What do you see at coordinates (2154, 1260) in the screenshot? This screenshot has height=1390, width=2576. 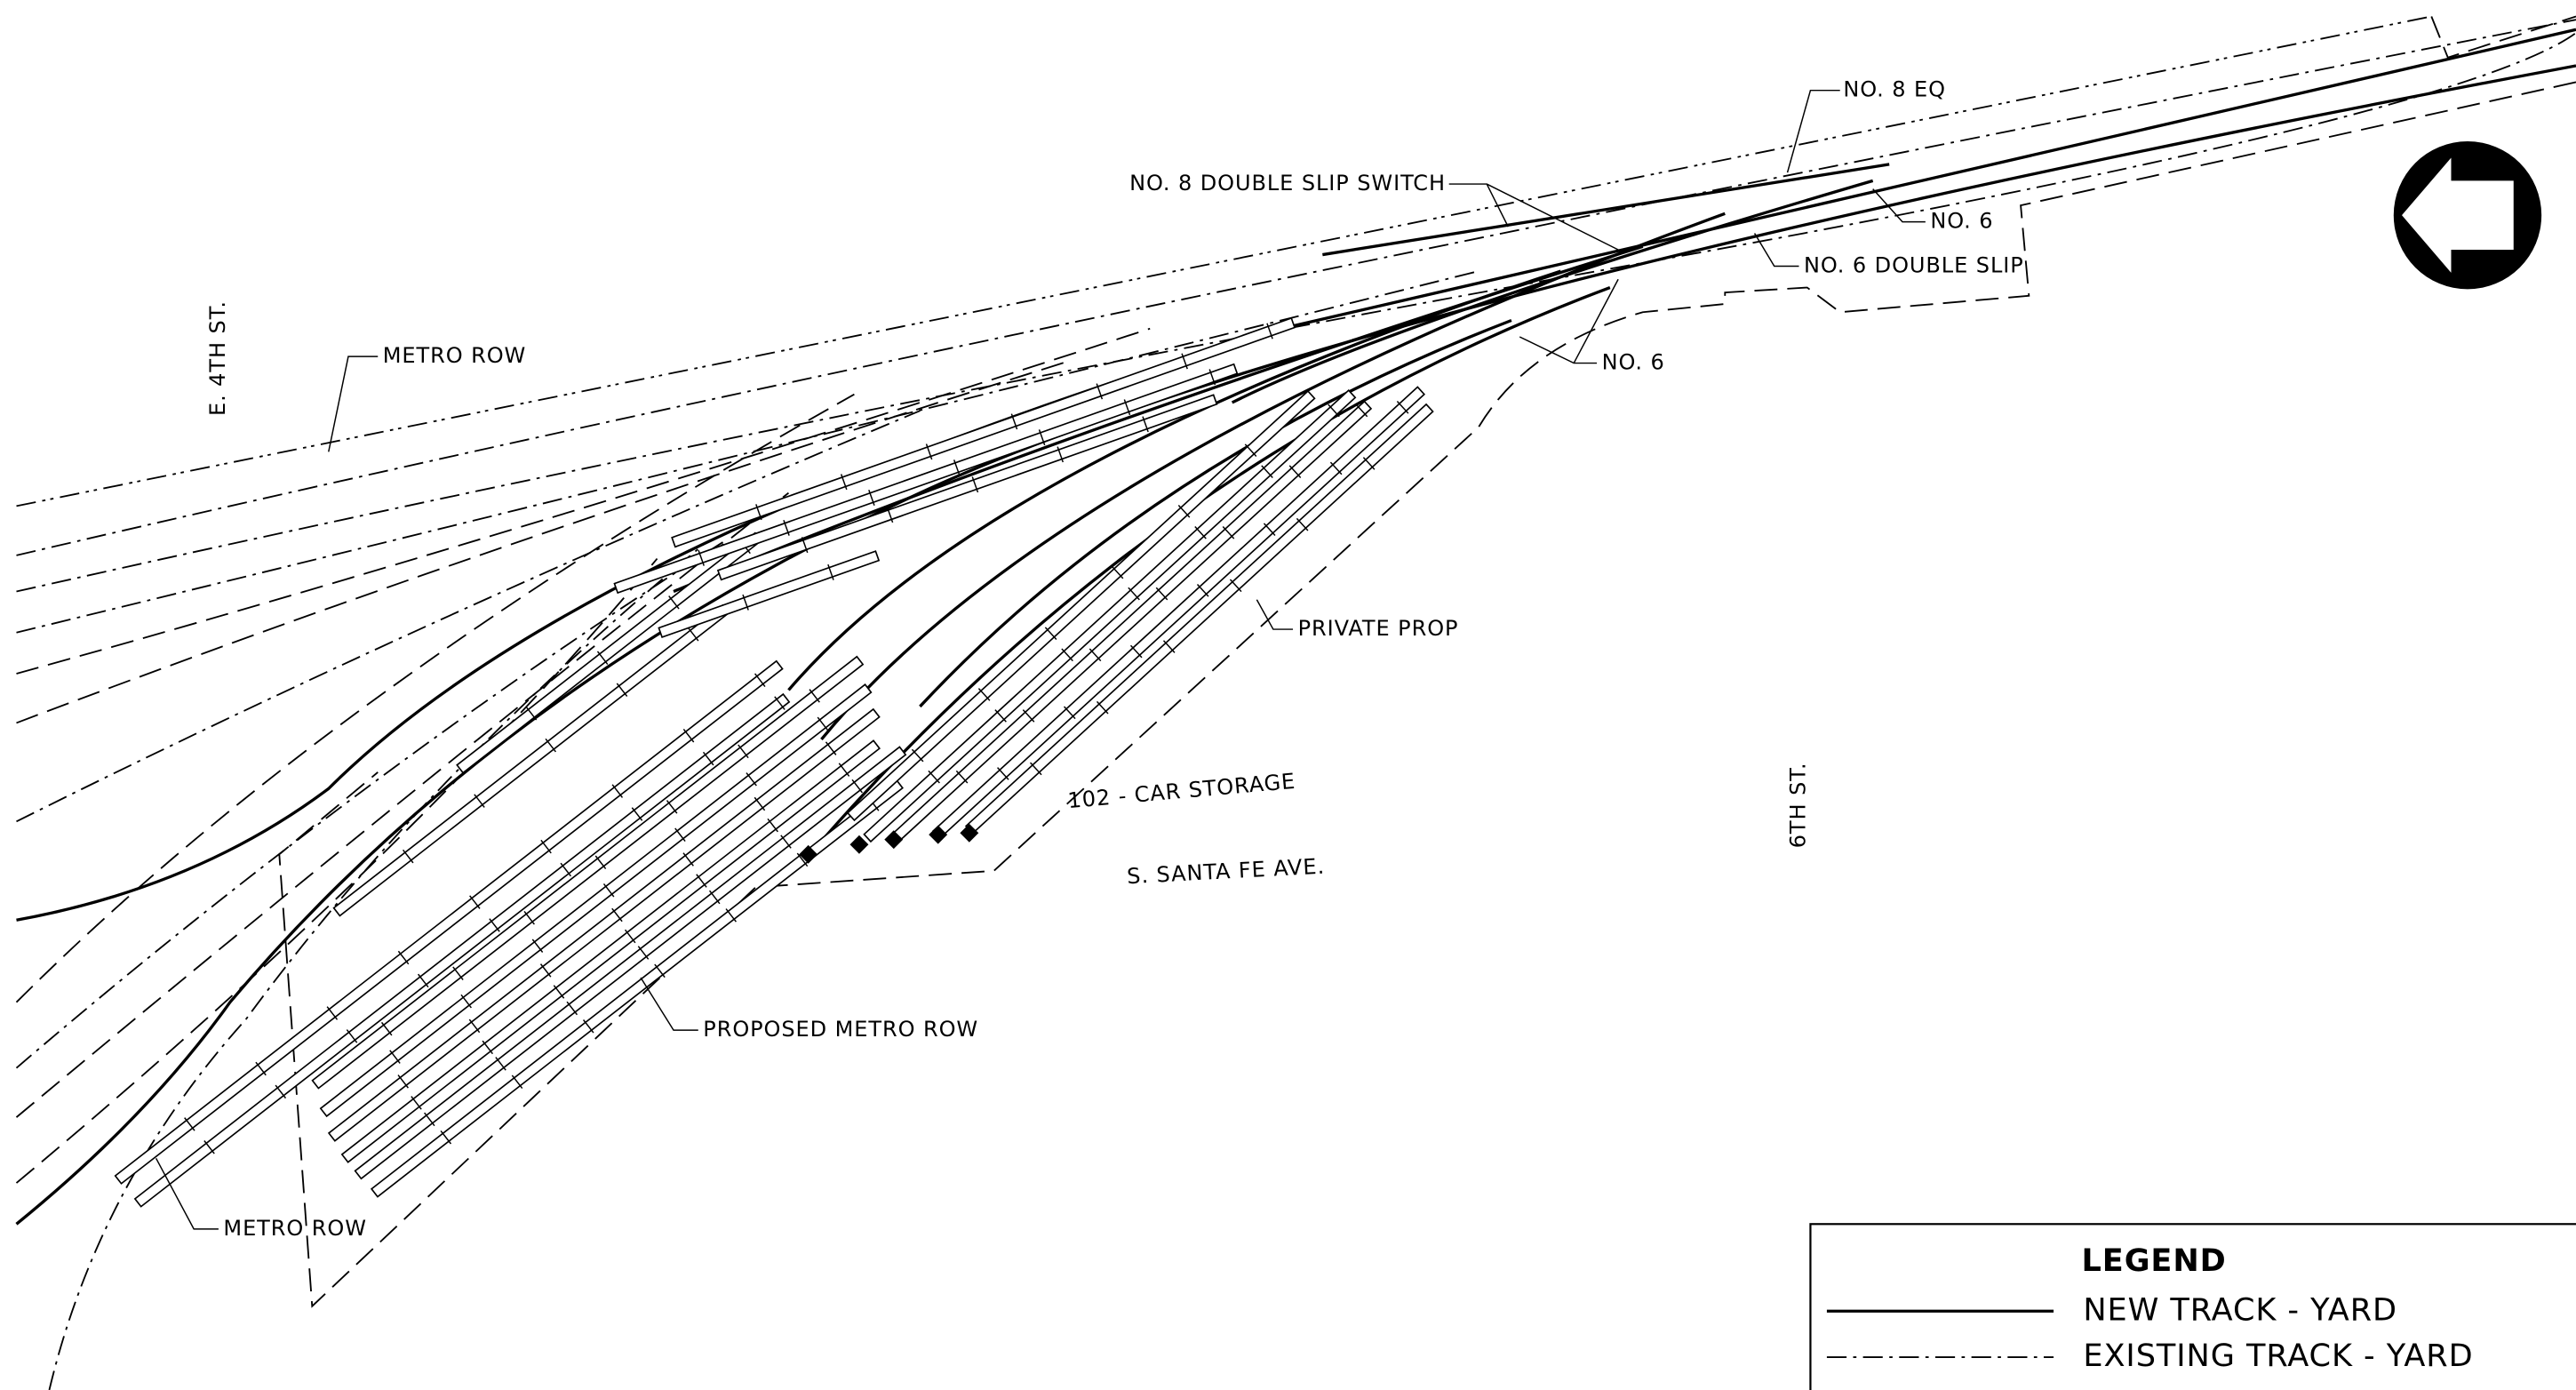 I see `legend-title: LEGEND` at bounding box center [2154, 1260].